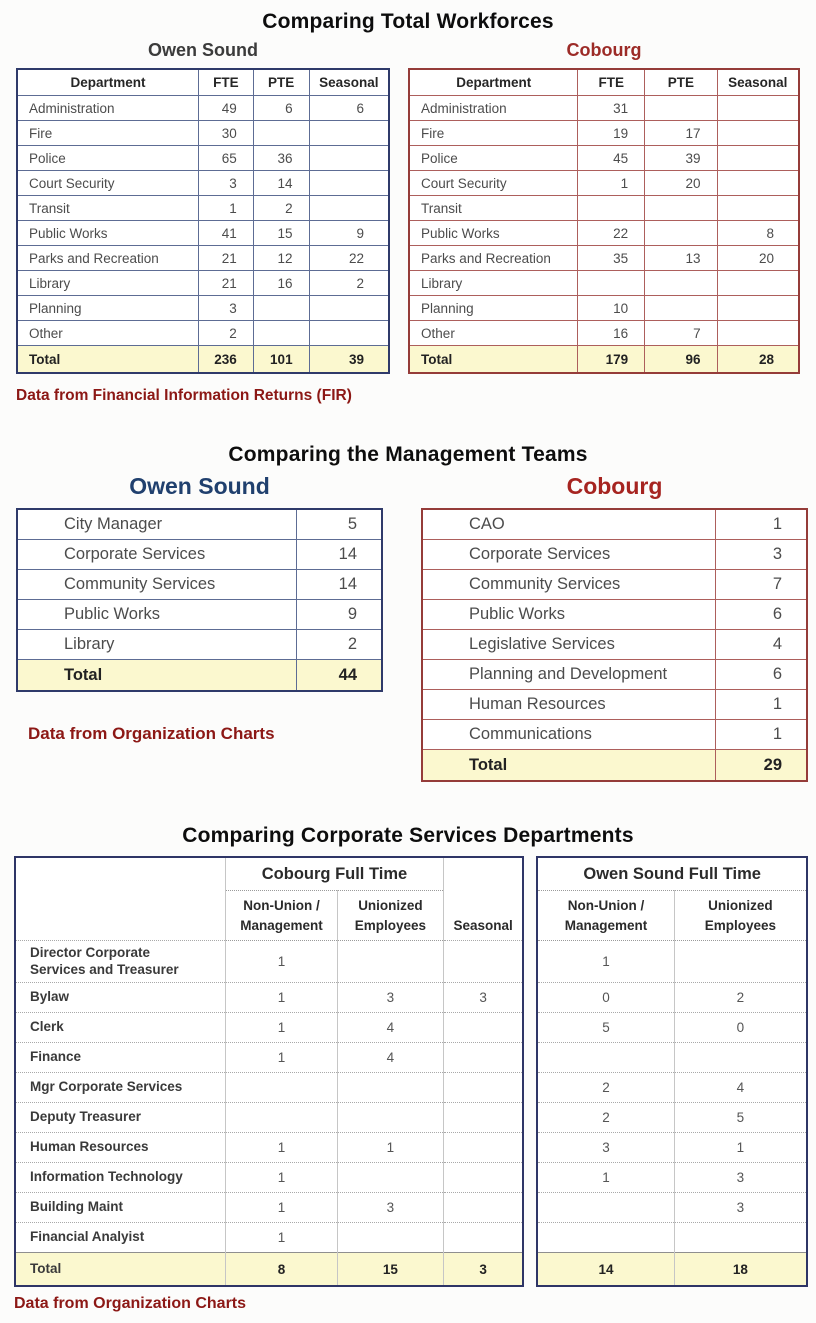 The width and height of the screenshot is (816, 1323). I want to click on section-title: Comparing Corporate Services Departments, so click(408, 835).